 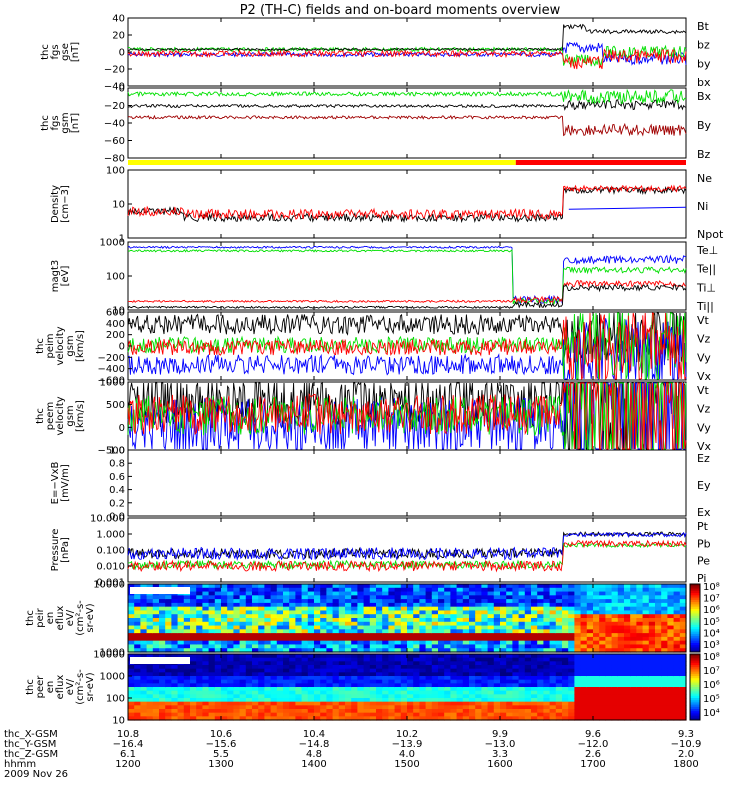 What do you see at coordinates (65, 52) in the screenshot?
I see `y-label-line: gse` at bounding box center [65, 52].